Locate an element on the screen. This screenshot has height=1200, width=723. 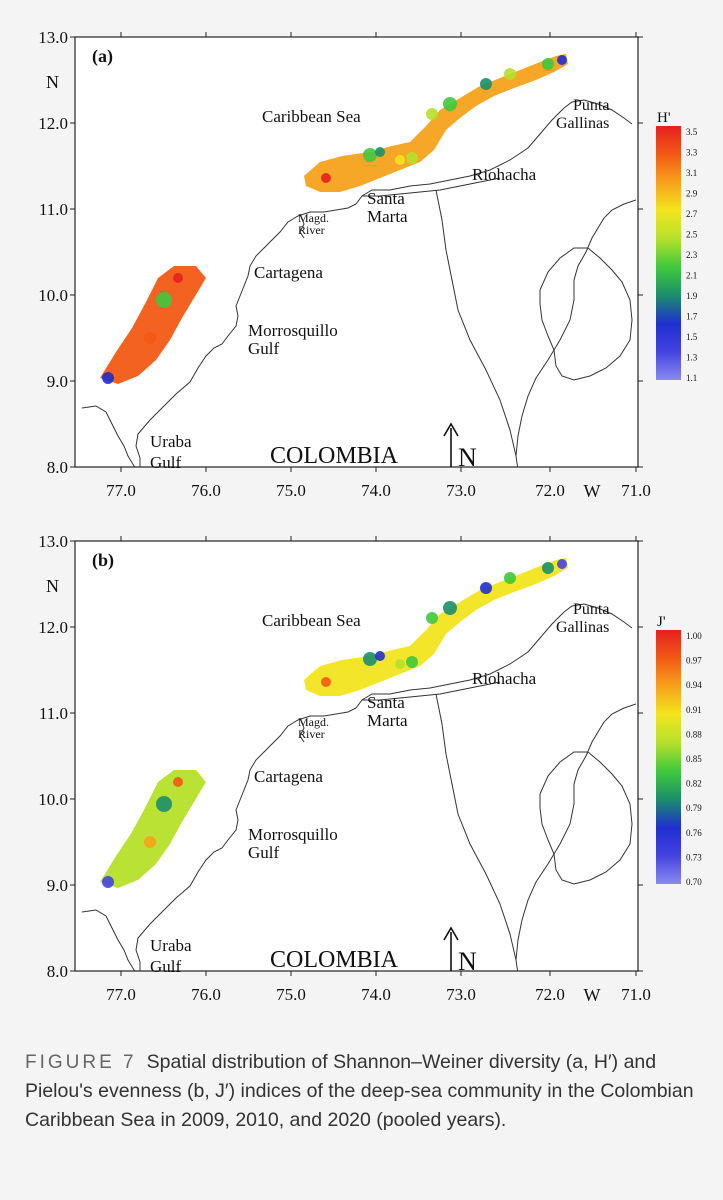
legend-tick-label: 2.7 is located at coordinates (692, 214).